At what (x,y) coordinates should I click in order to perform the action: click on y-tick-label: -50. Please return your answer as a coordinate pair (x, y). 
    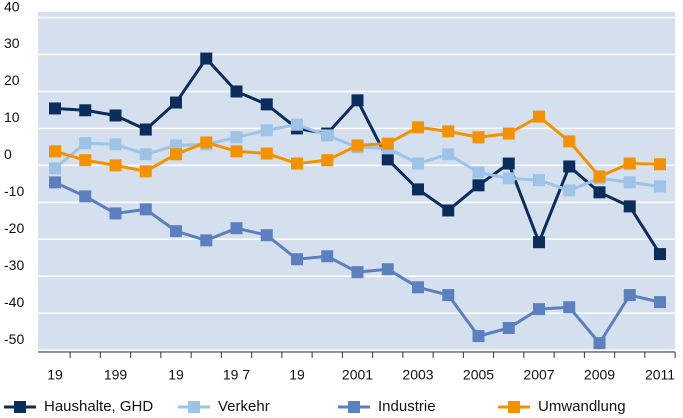
    Looking at the image, I should click on (14, 339).